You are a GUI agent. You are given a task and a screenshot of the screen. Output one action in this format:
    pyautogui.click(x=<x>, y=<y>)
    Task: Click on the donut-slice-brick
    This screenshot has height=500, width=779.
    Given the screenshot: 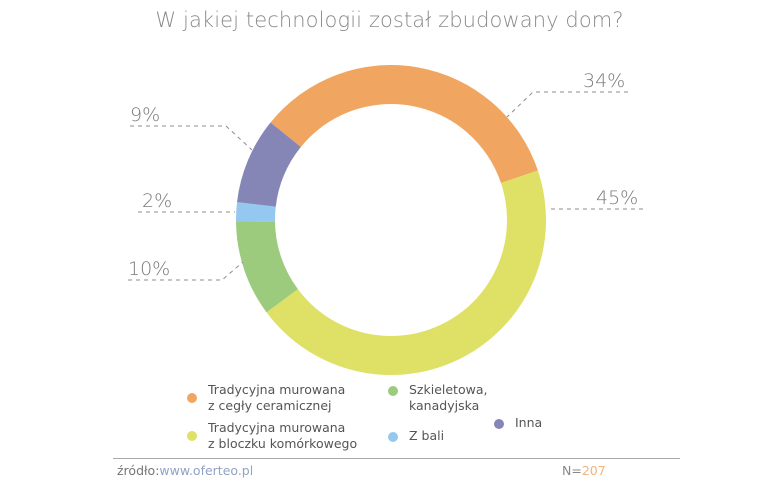 What is the action you would take?
    pyautogui.click(x=404, y=124)
    